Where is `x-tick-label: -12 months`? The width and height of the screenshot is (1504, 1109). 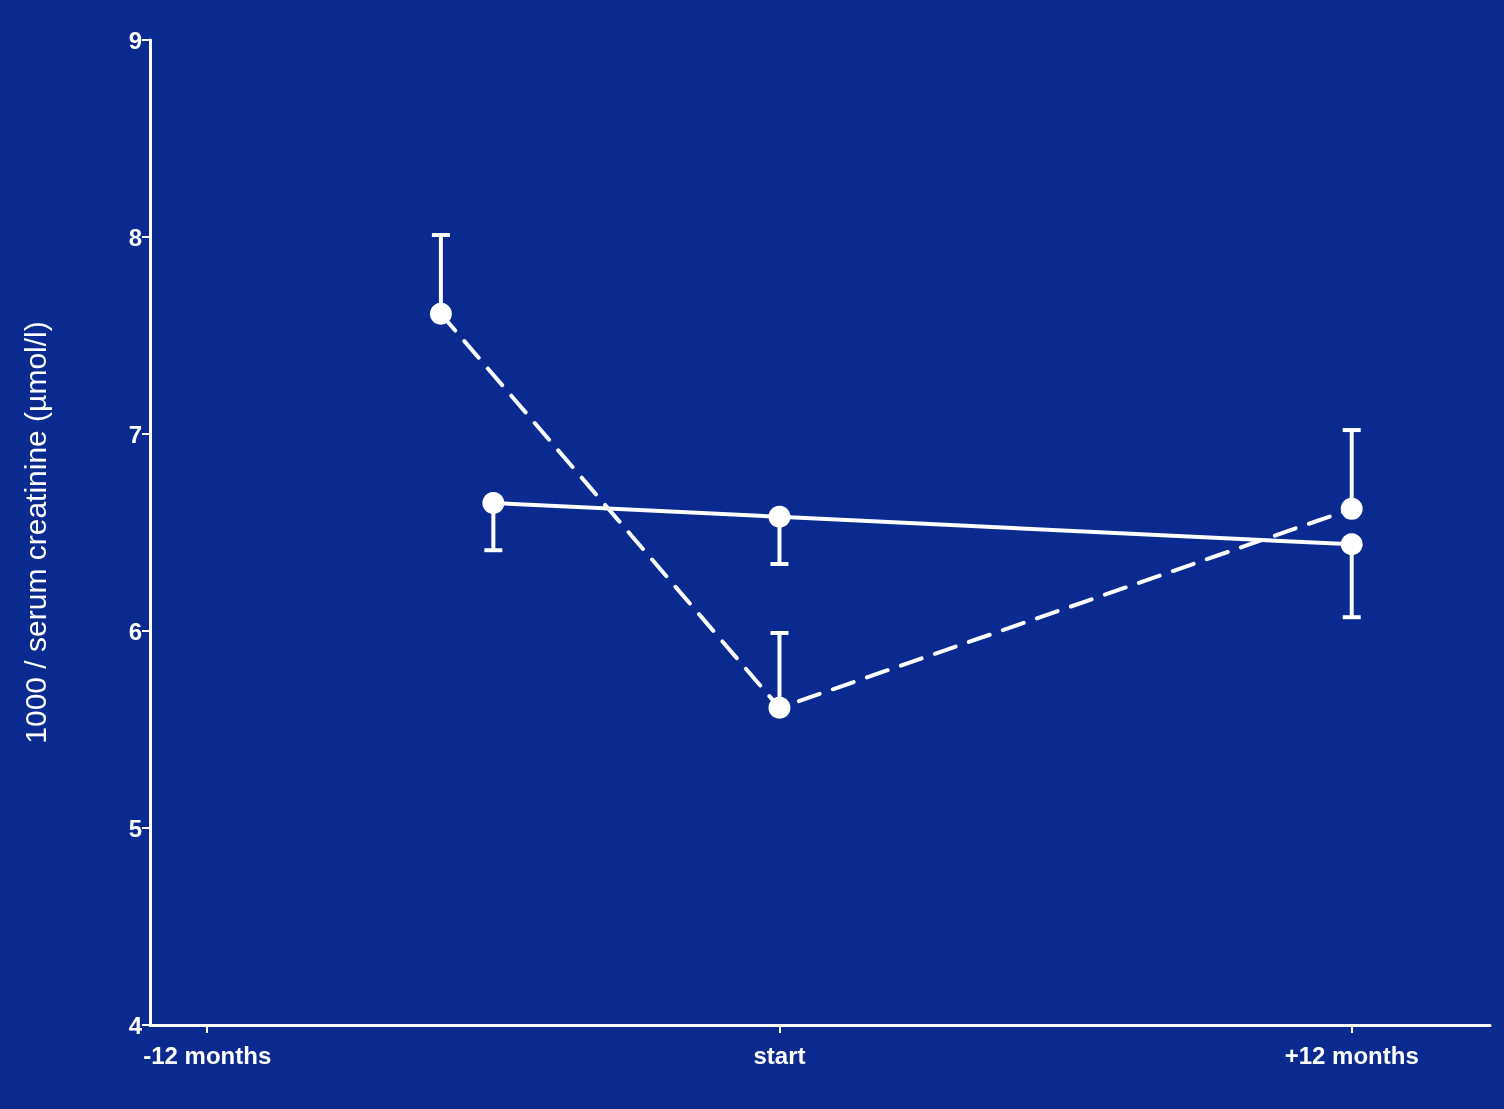 x-tick-label: -12 months is located at coordinates (207, 1055).